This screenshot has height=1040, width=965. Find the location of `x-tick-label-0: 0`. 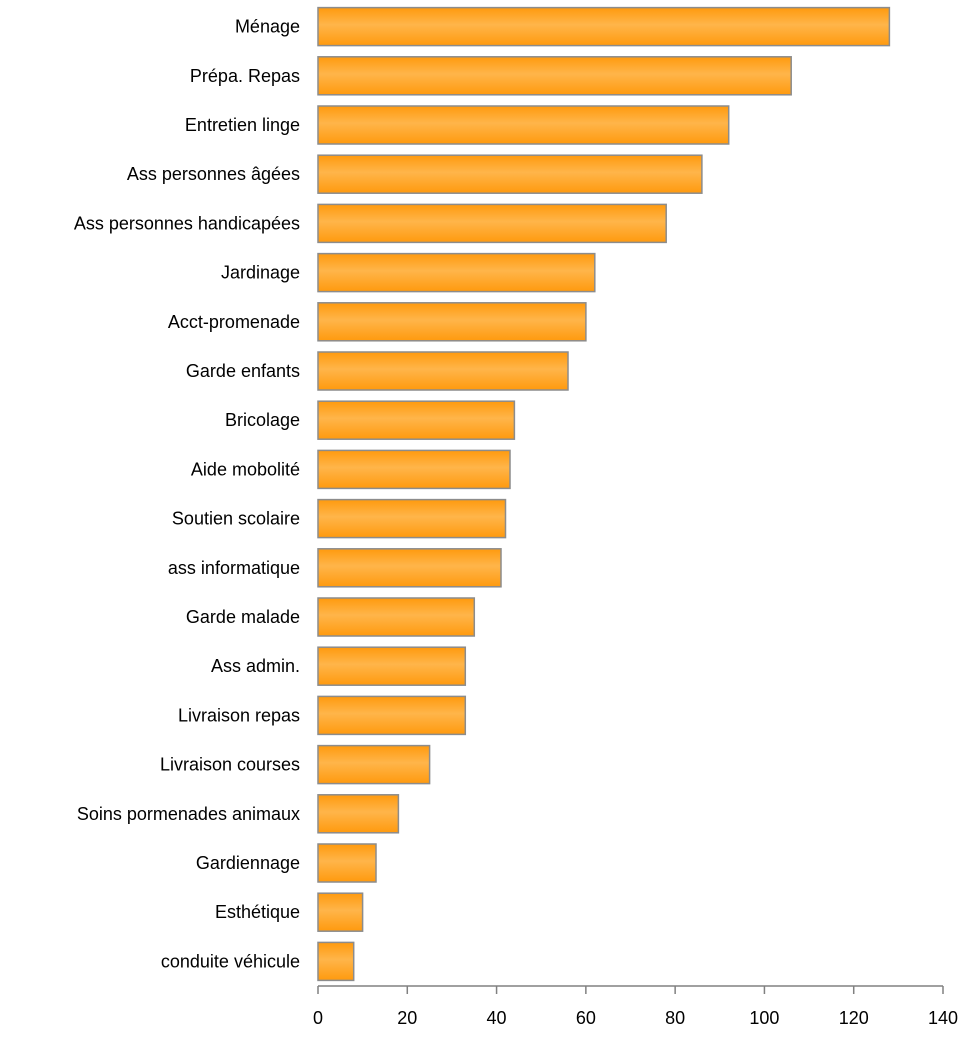

x-tick-label-0: 0 is located at coordinates (318, 1018).